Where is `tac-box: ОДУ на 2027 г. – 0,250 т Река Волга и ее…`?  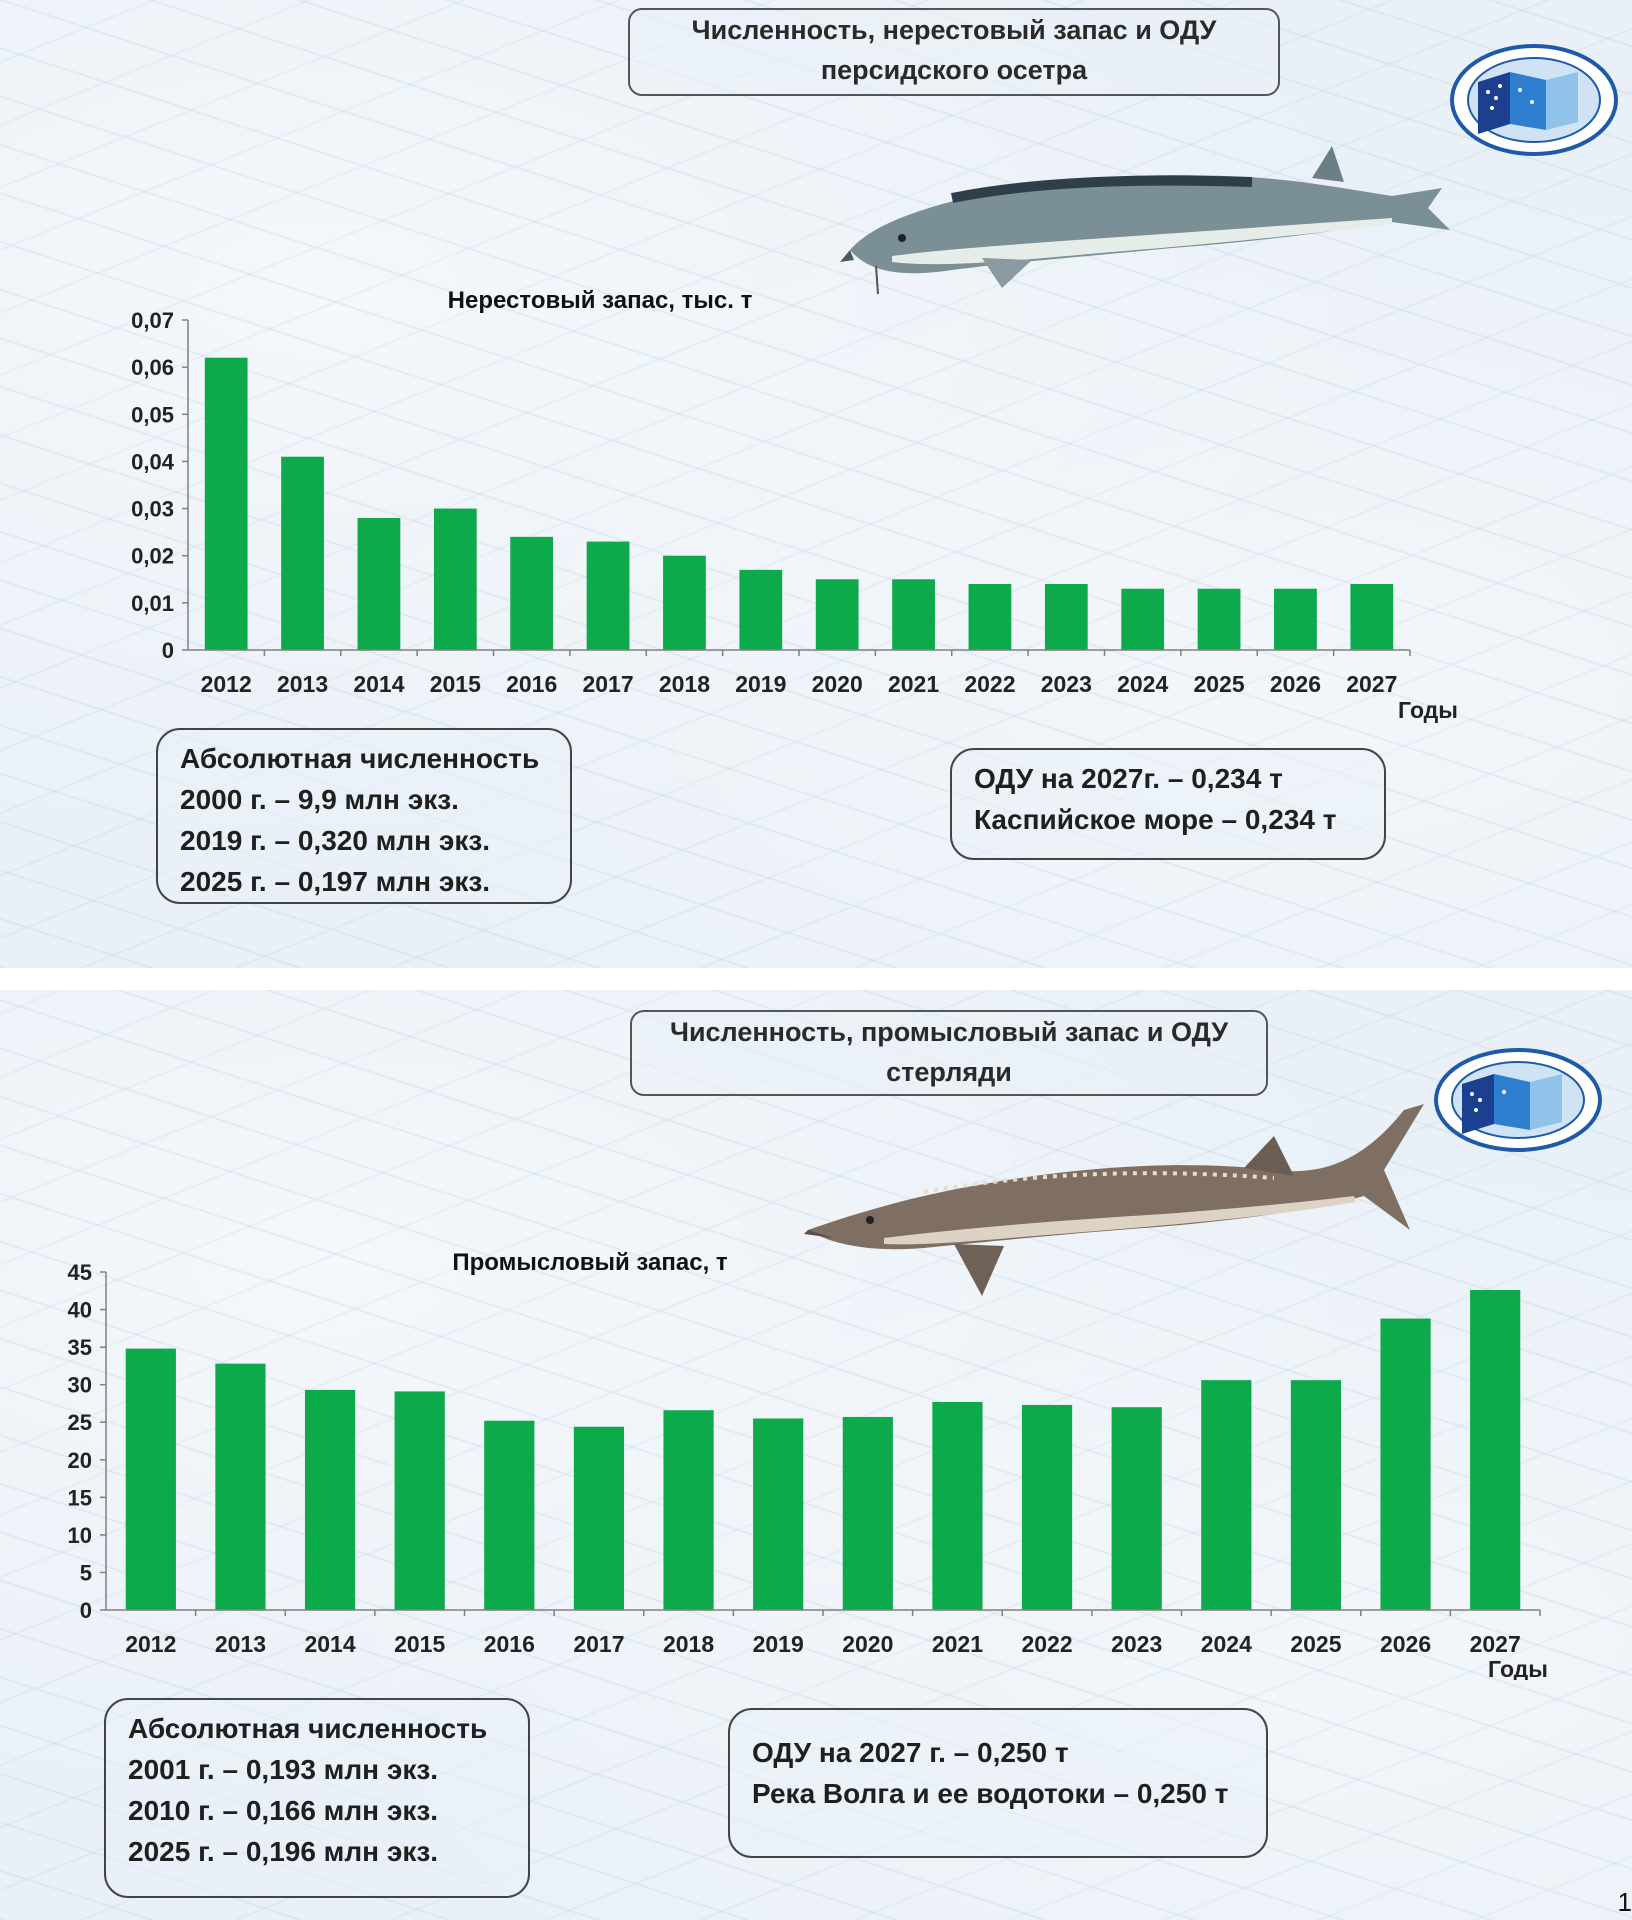
tac-box: ОДУ на 2027 г. – 0,250 т Река Волга и ее… is located at coordinates (998, 1783).